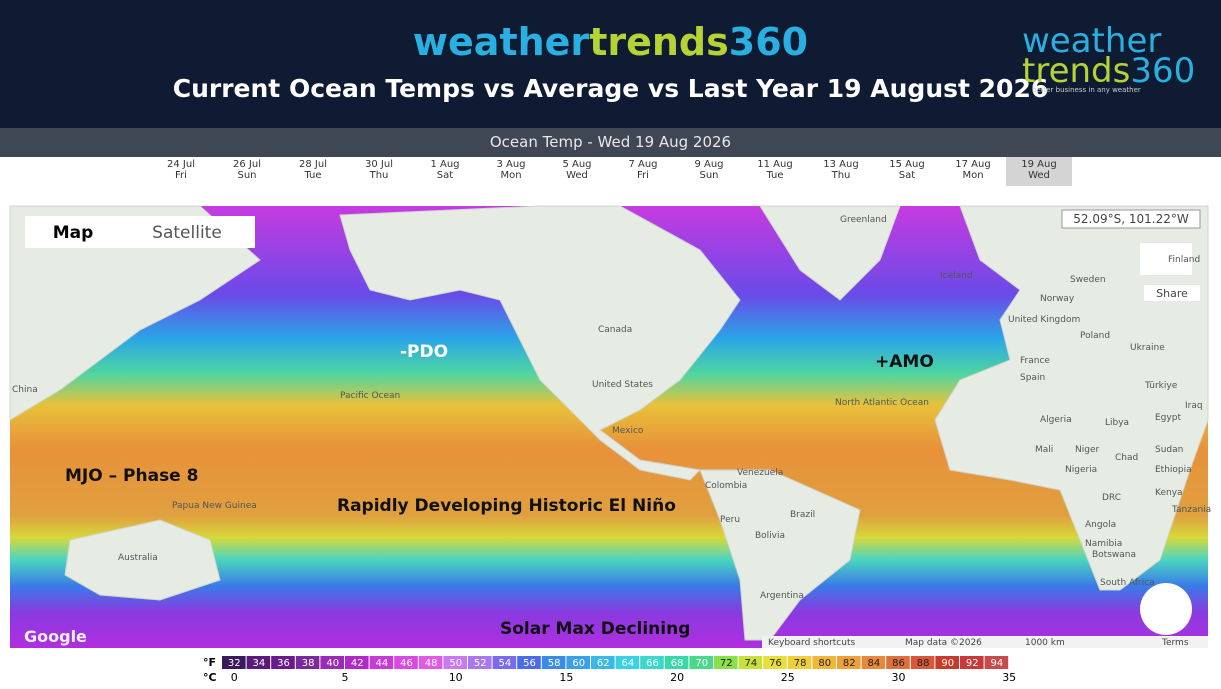 This screenshot has width=1221, height=689. Describe the element at coordinates (882, 403) in the screenshot. I see `place: North Atlantic Ocean` at that location.